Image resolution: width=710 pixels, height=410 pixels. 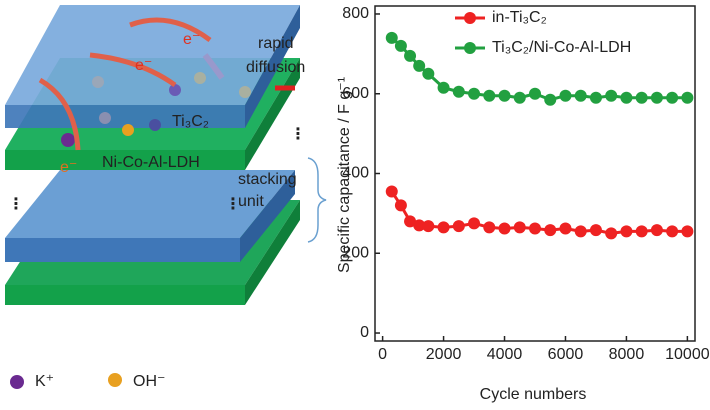 I want to click on x-tick-label: 10000, so click(x=687, y=354).